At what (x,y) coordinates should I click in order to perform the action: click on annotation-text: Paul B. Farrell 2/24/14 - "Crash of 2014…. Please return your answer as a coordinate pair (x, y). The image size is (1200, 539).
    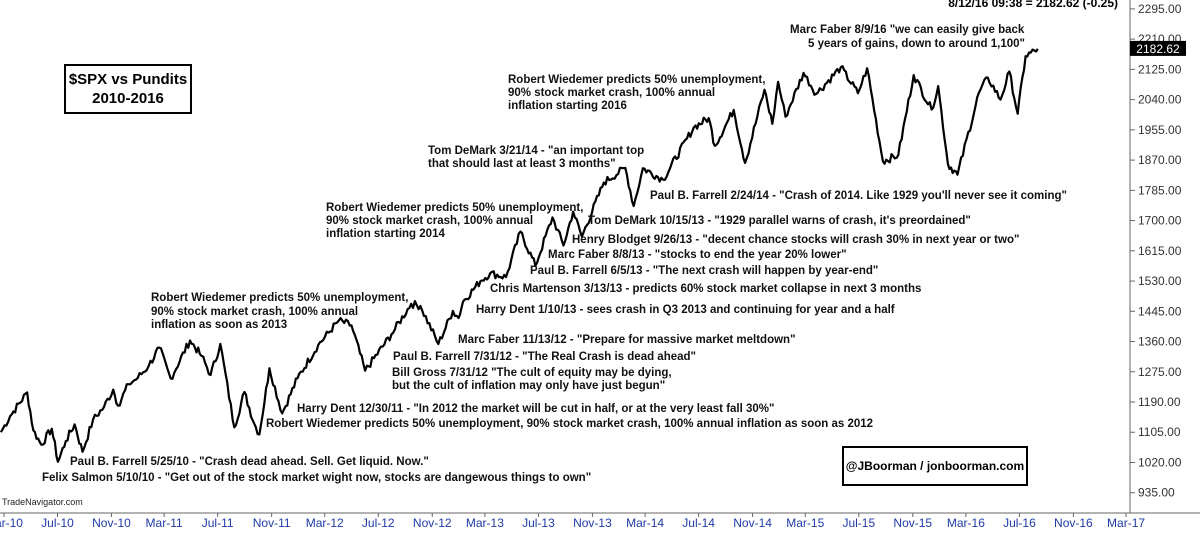
    Looking at the image, I should click on (858, 196).